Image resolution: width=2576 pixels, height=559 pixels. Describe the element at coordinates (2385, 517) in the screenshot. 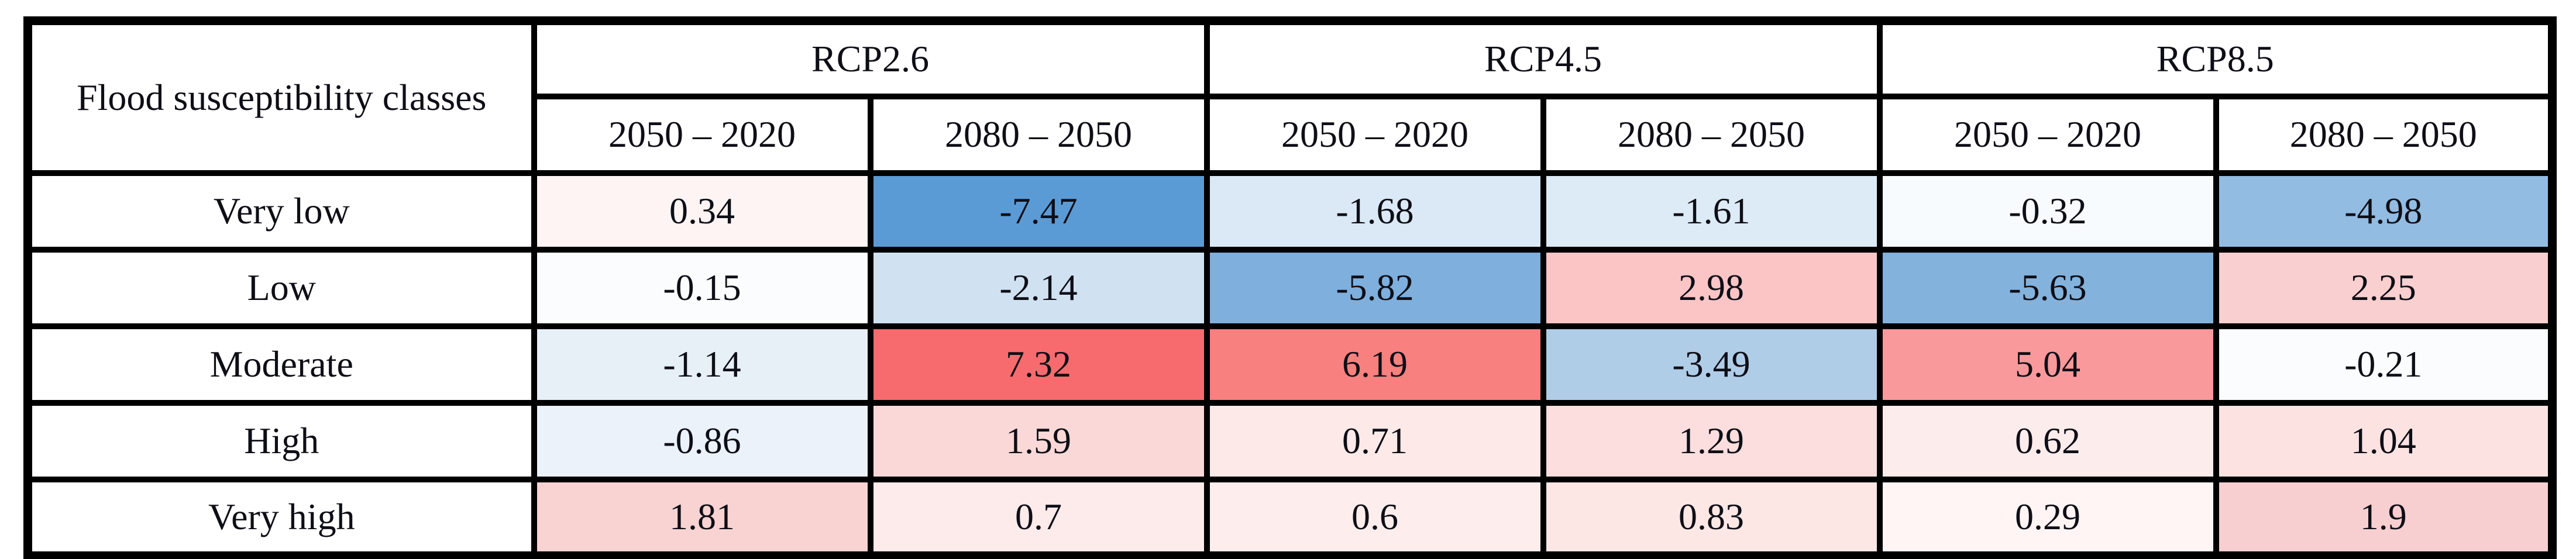

I see `value-cell: 1.9` at that location.